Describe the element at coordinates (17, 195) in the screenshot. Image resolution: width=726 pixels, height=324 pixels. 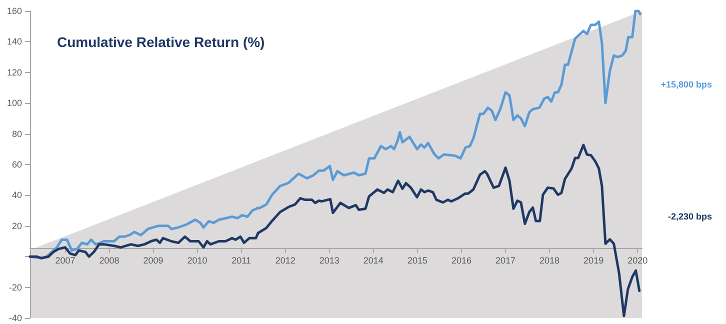
I see `y-tick-label: 40` at that location.